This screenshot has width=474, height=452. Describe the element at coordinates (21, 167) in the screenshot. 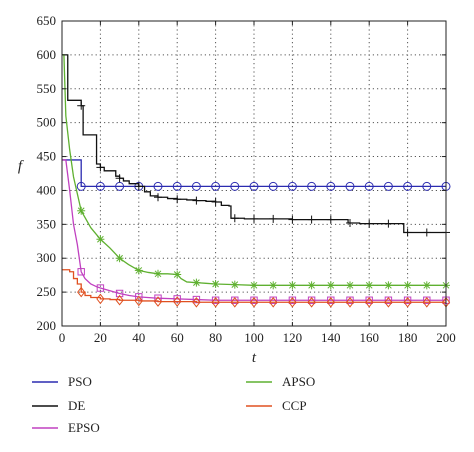

I see `y-axis-label: f` at that location.